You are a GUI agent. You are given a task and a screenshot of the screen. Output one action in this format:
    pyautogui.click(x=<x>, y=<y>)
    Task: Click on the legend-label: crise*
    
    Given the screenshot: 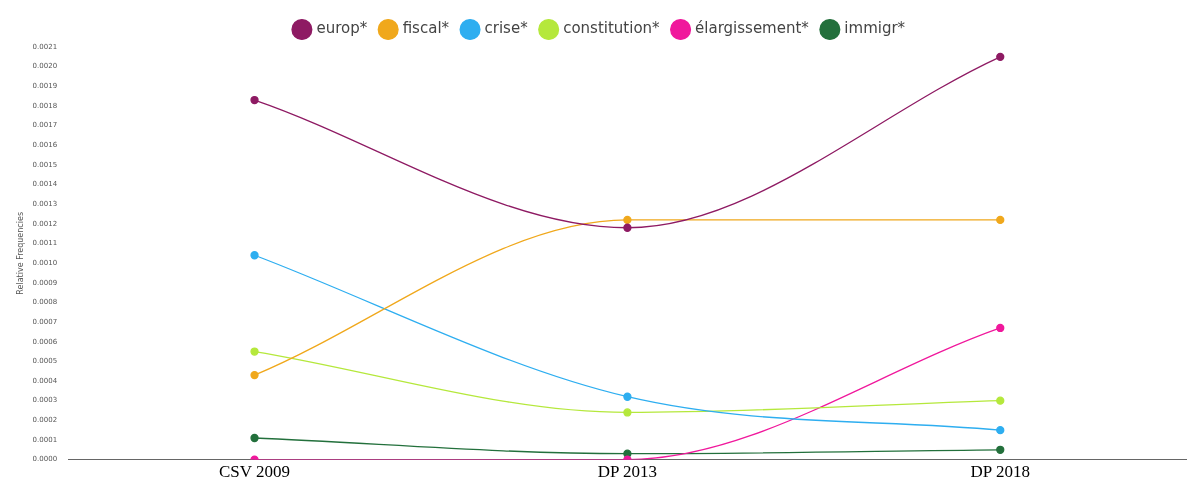 What is the action you would take?
    pyautogui.click(x=506, y=28)
    